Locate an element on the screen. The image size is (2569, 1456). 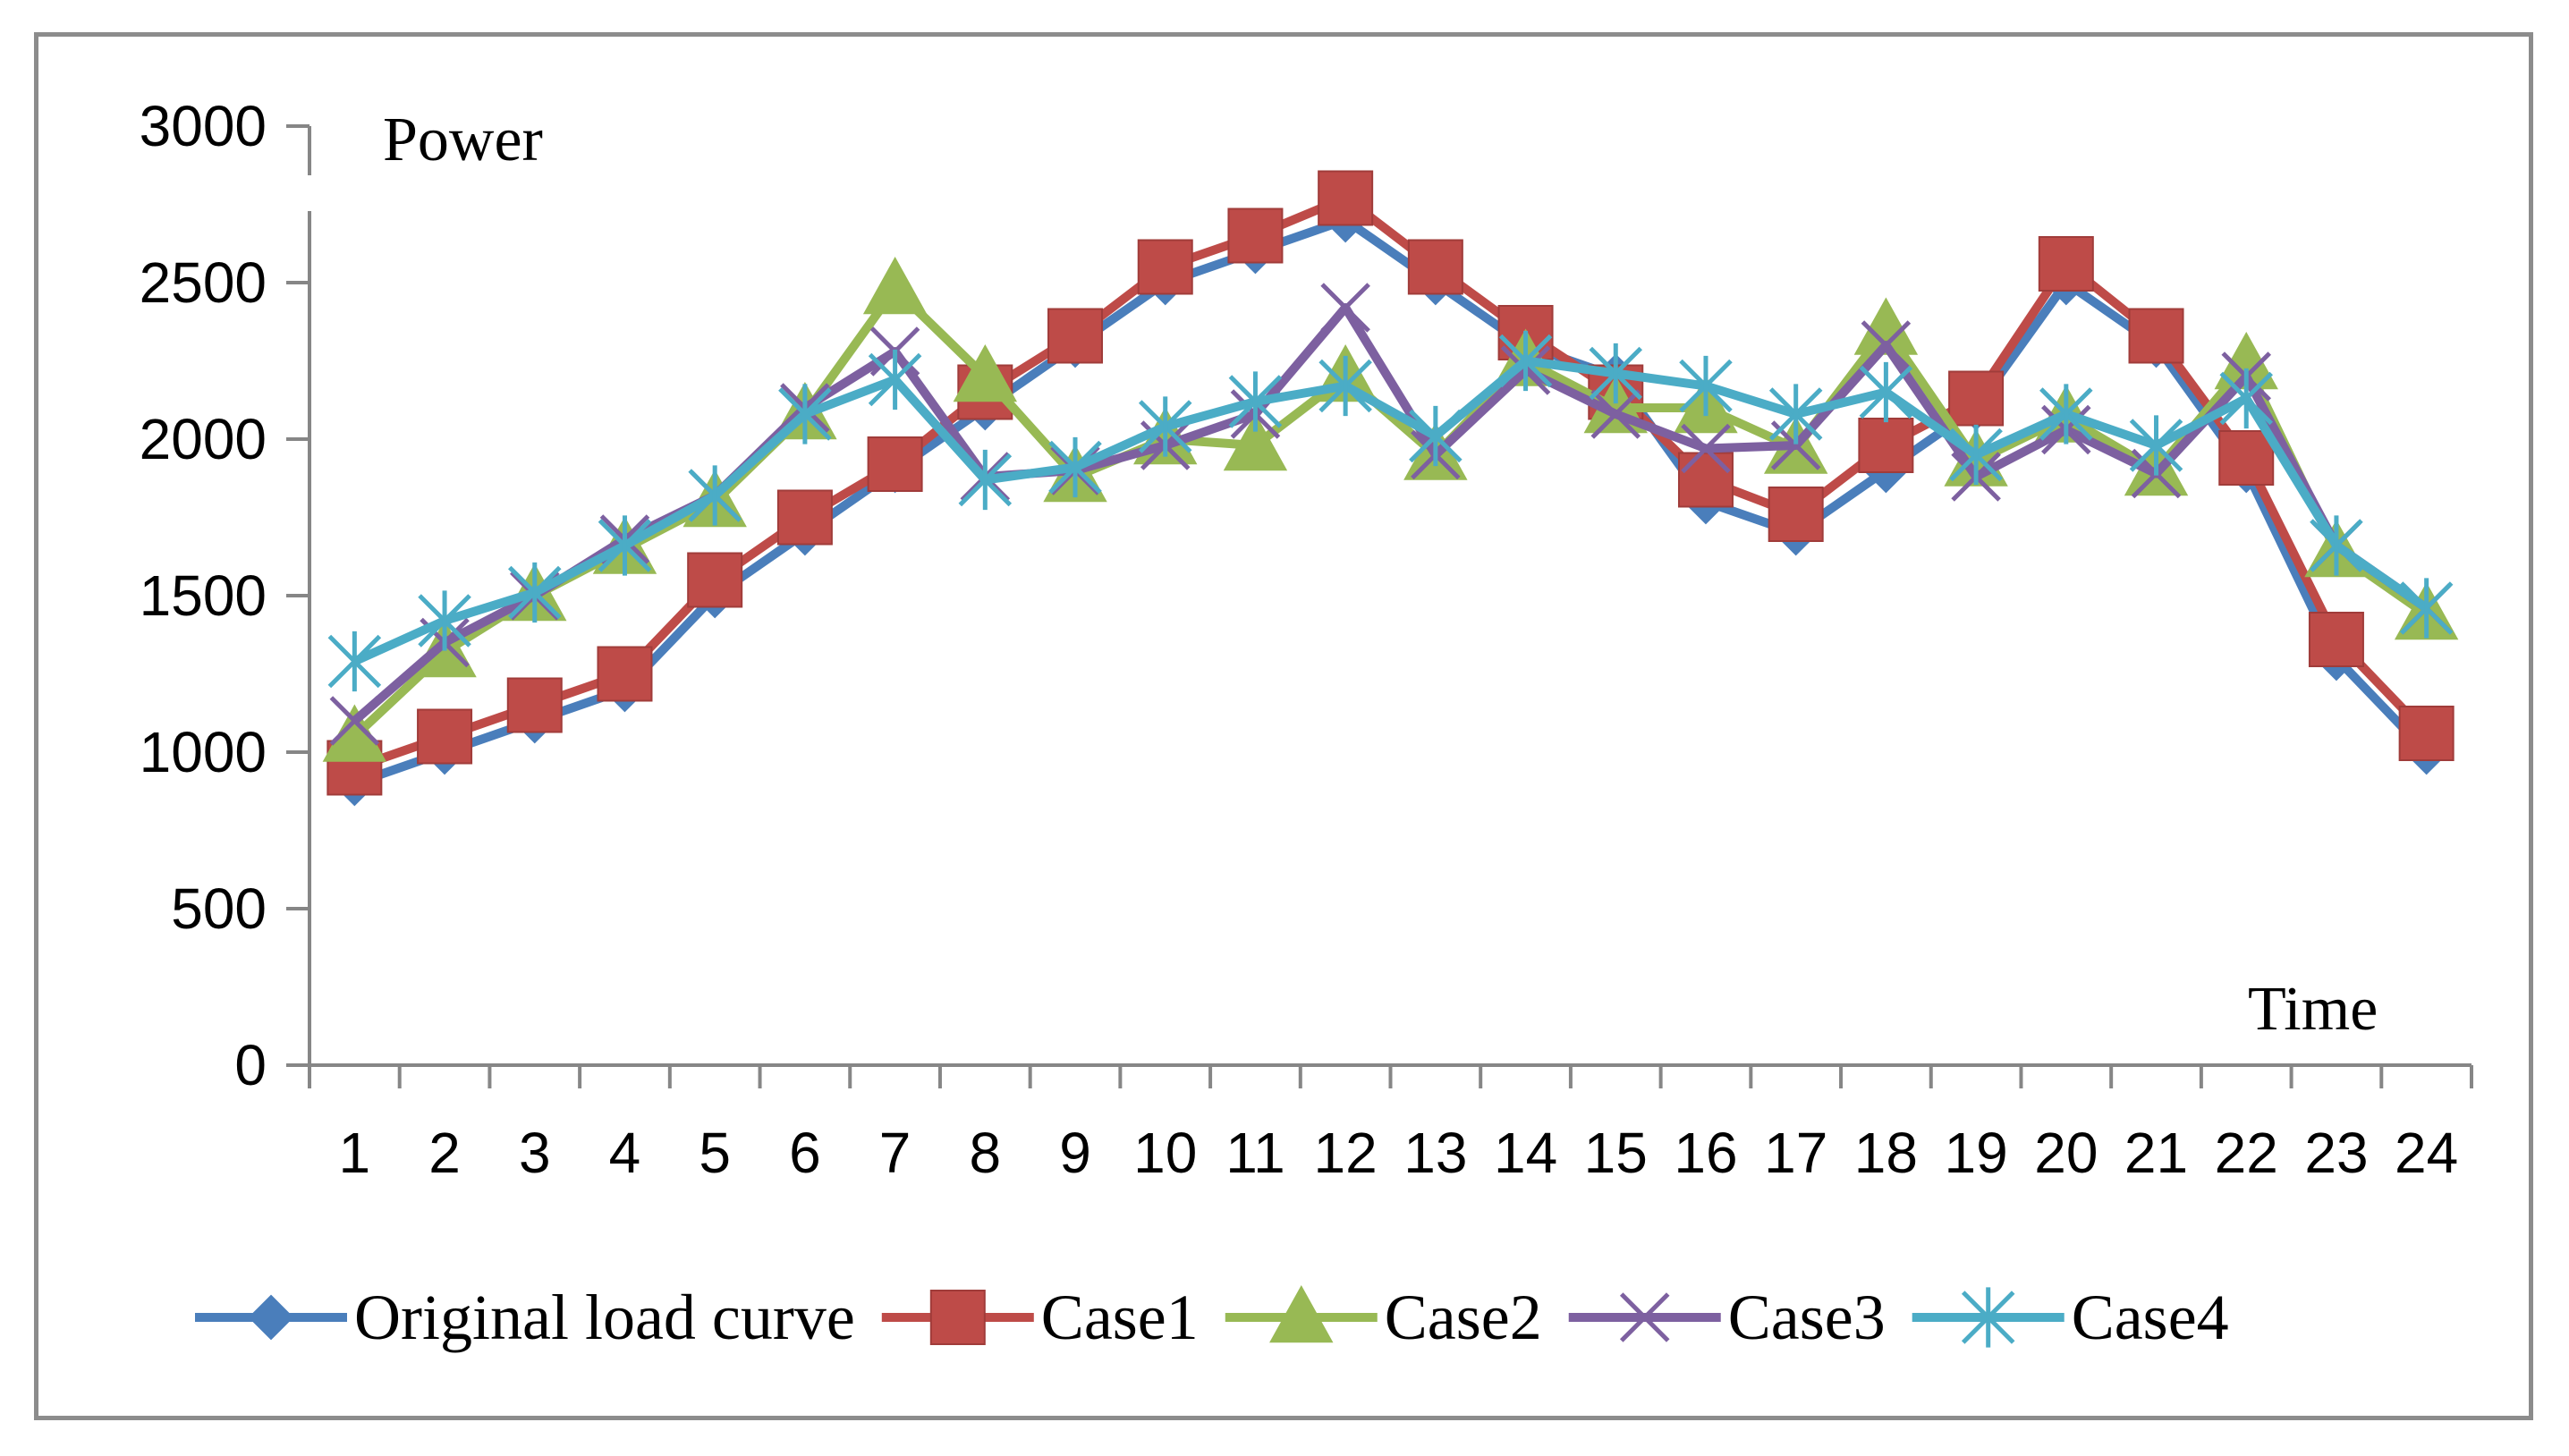
x-tick-label: 9 is located at coordinates (1075, 1153).